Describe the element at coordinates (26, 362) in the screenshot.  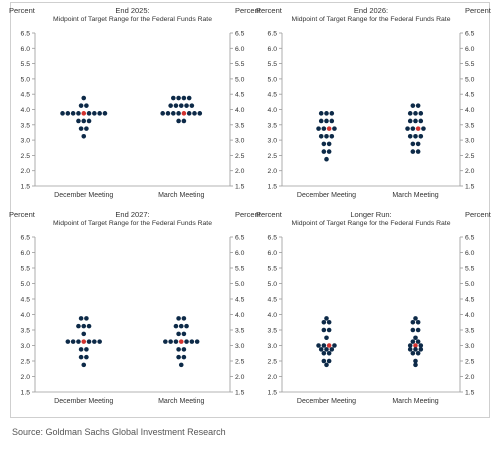
I see `y-tick-label-left: 2.5` at that location.